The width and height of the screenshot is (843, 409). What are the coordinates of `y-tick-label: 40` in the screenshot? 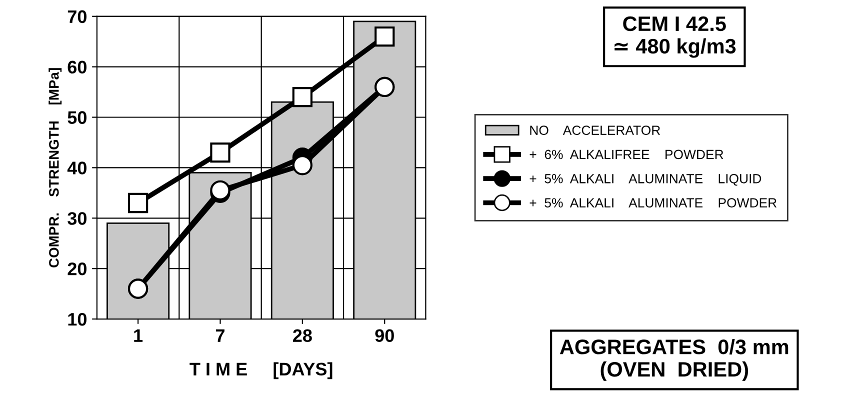 It's located at (76, 168).